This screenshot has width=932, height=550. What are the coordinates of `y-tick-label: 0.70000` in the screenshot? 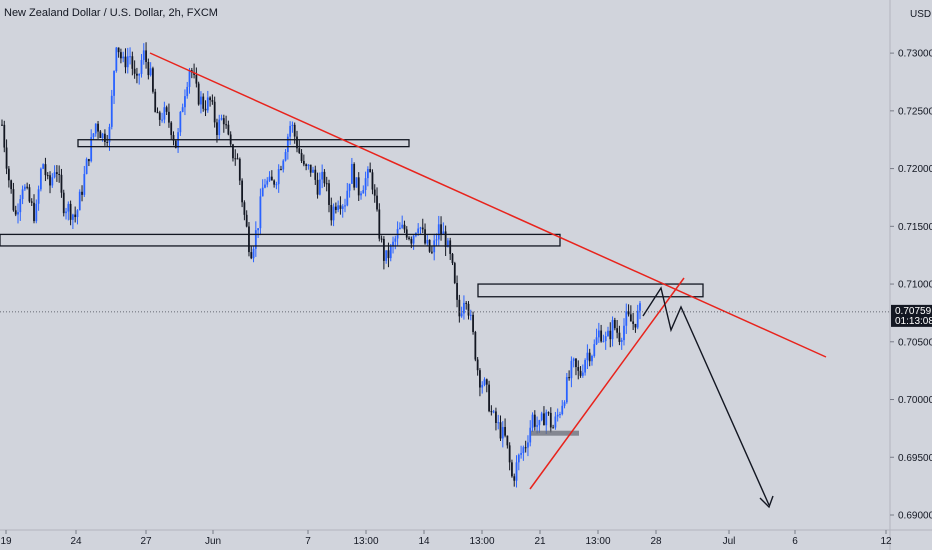 It's located at (915, 400).